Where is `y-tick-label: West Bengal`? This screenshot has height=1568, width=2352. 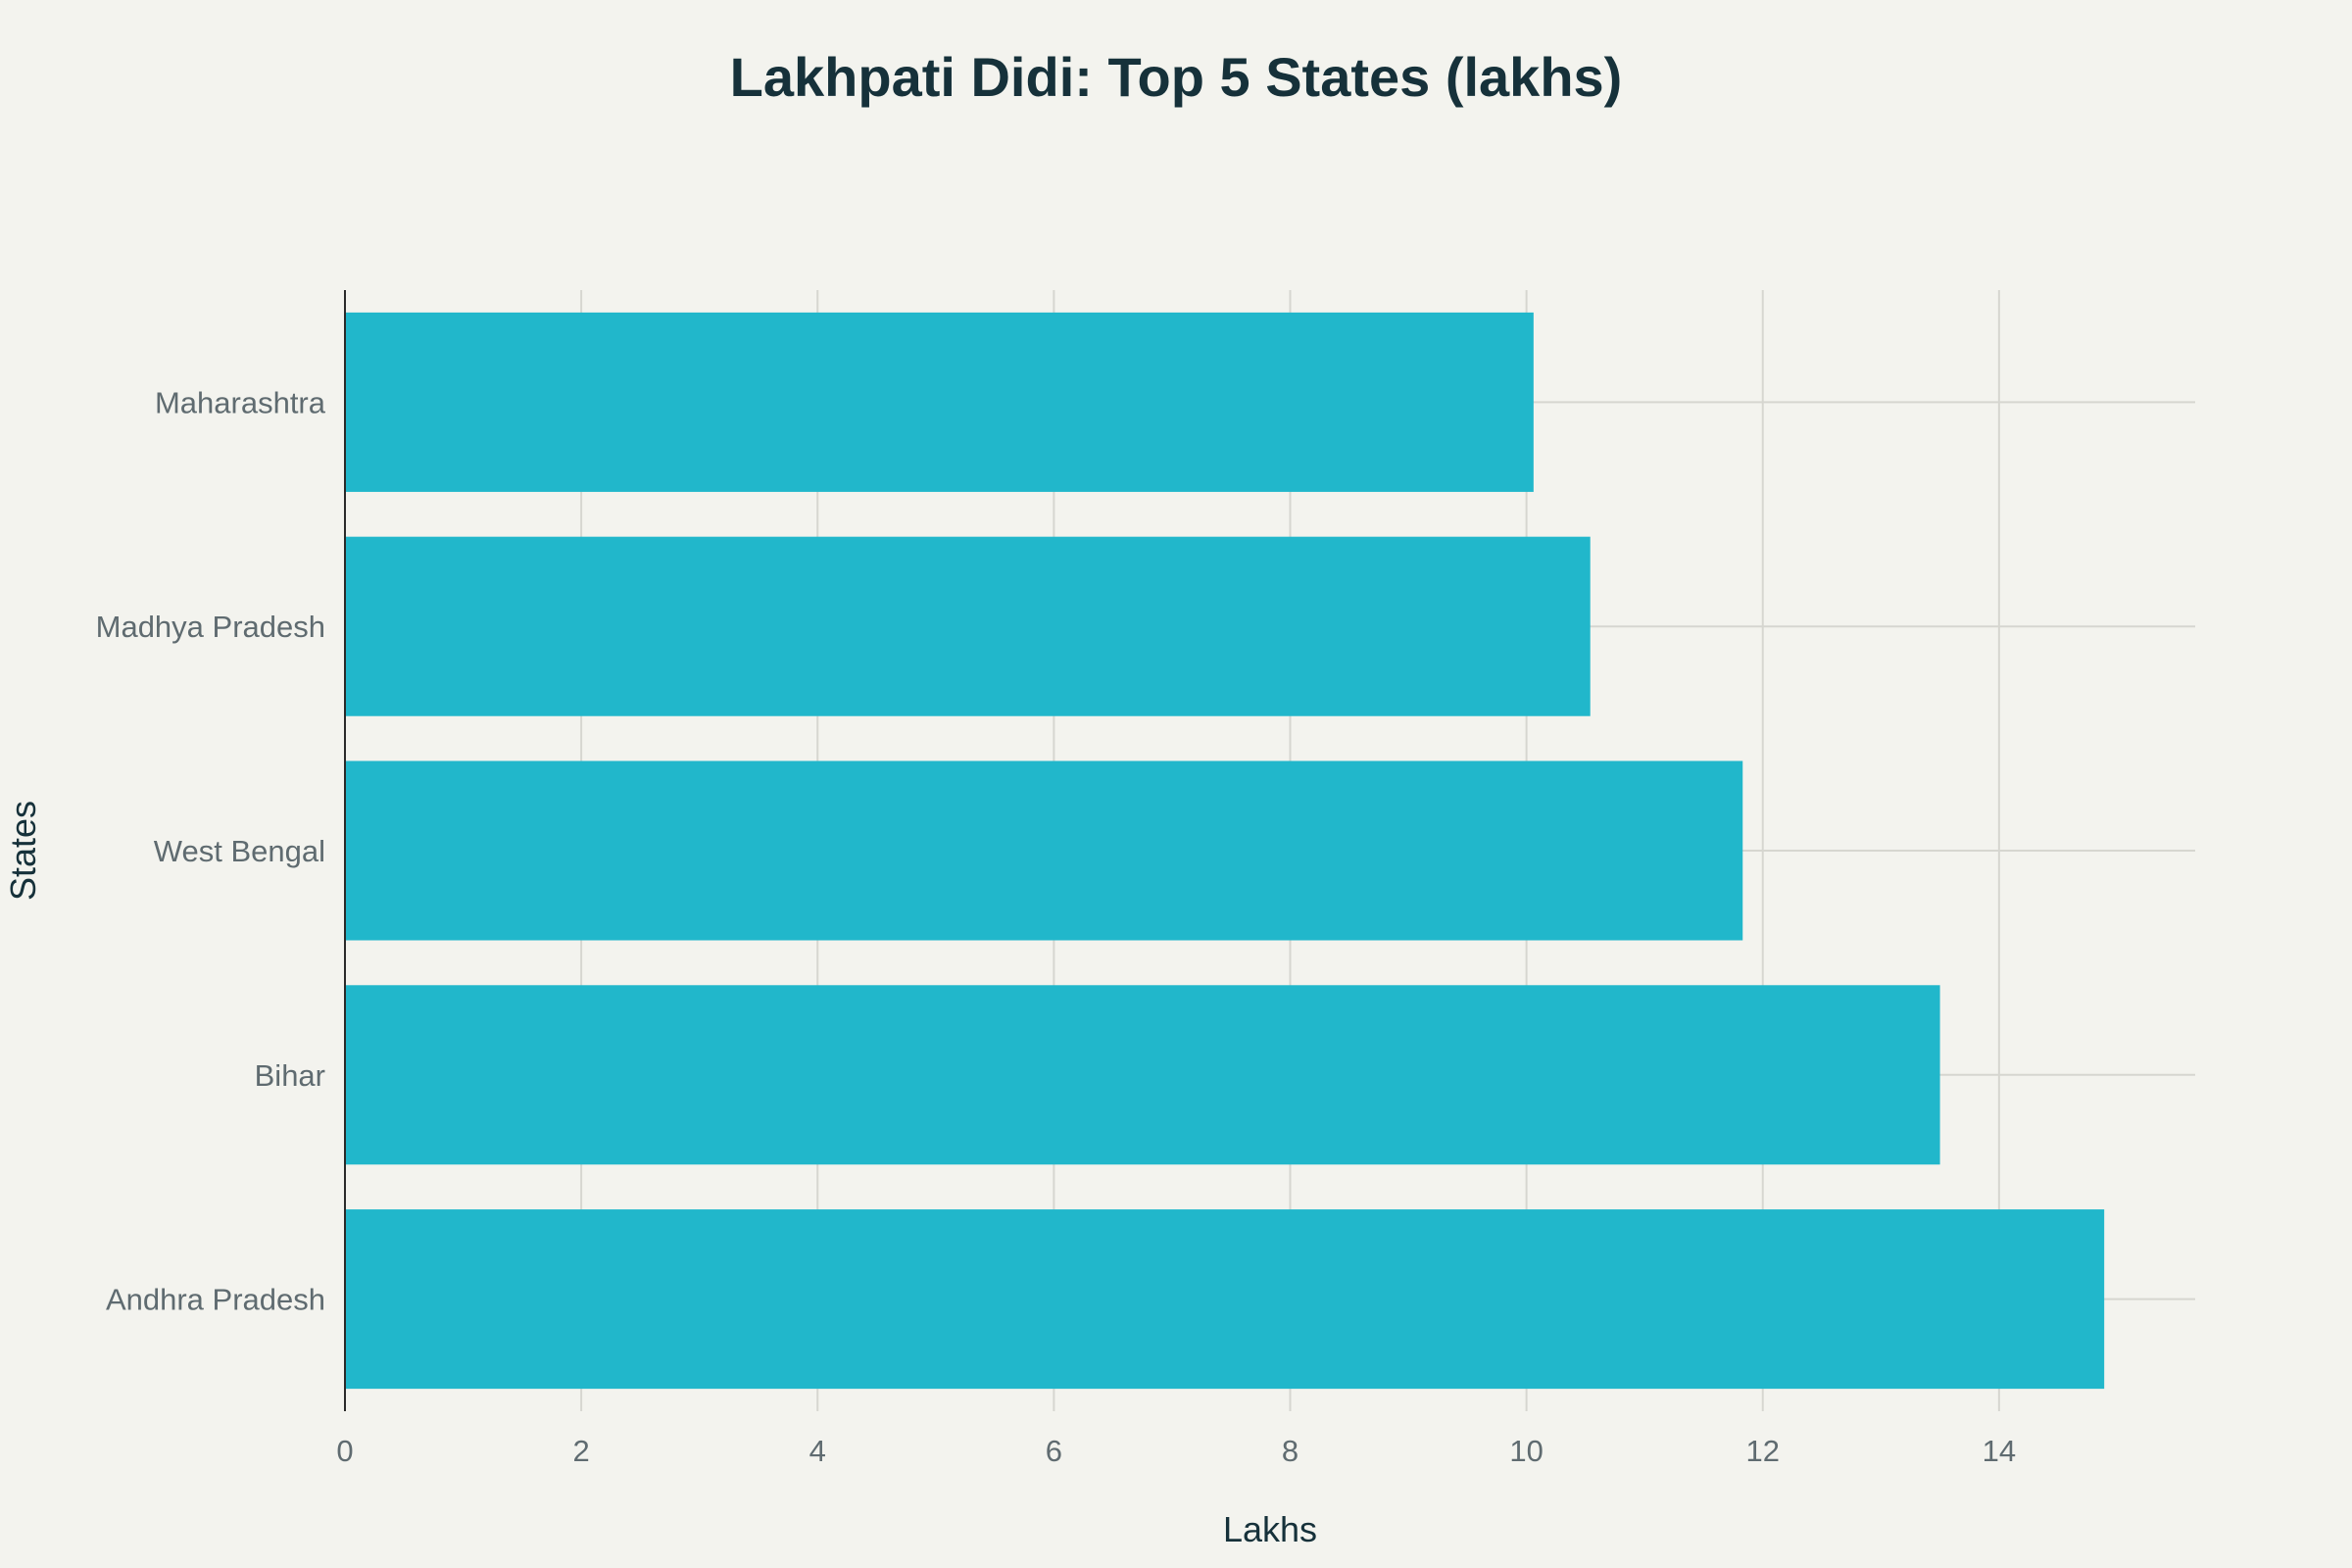
y-tick-label: West Bengal is located at coordinates (239, 851).